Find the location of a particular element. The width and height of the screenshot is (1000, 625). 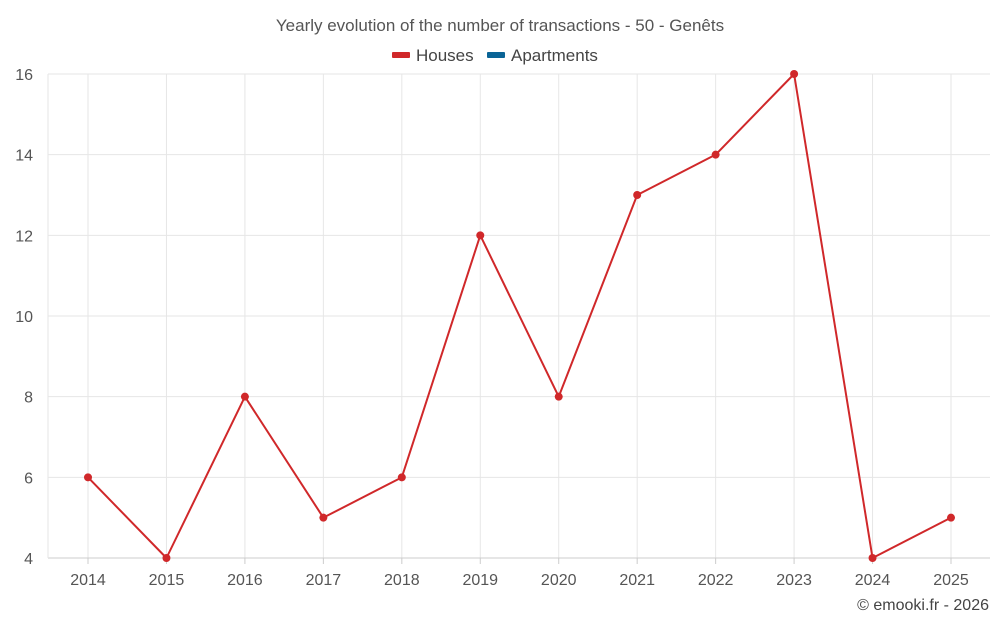

x-tick-label: 2018 is located at coordinates (402, 580).